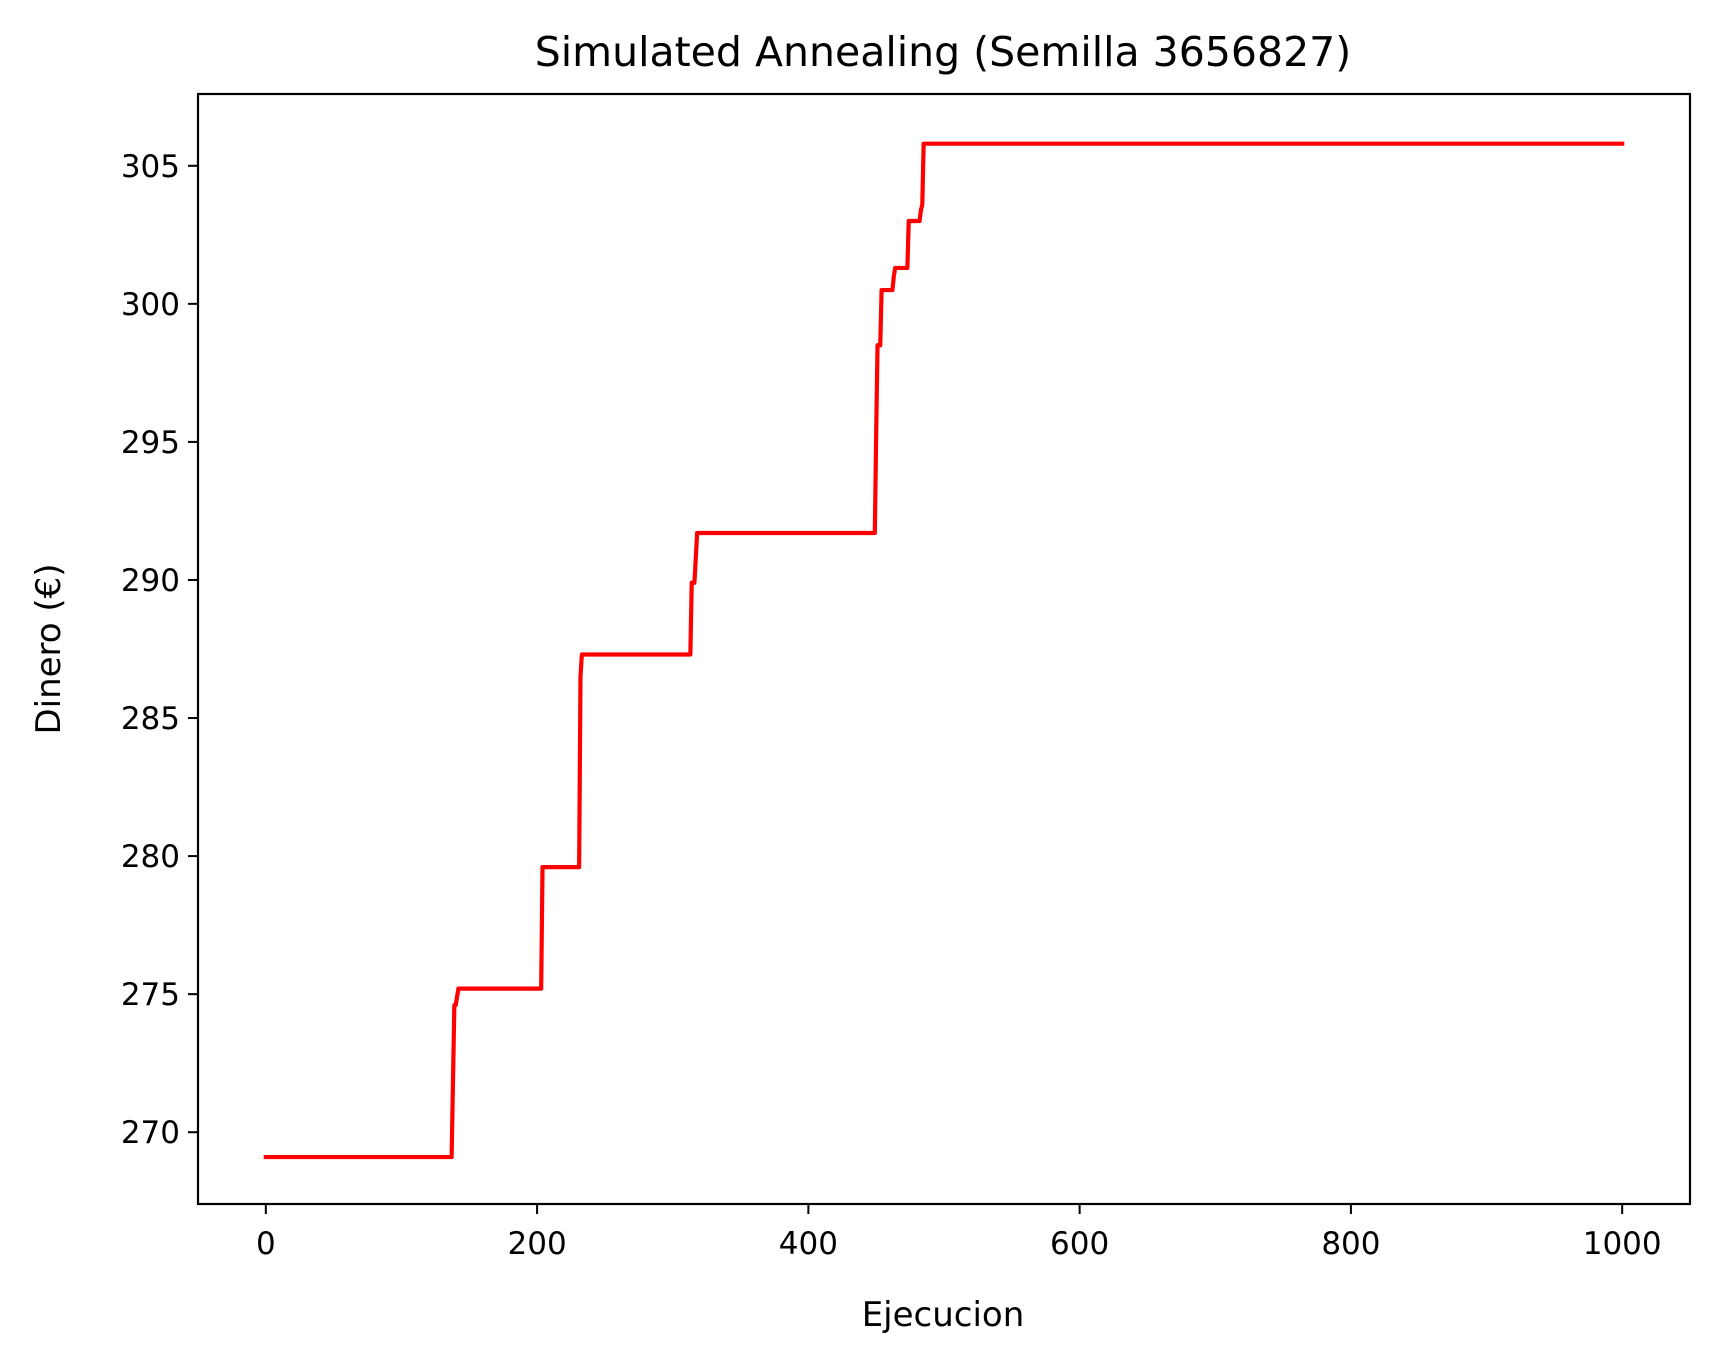 This screenshot has width=1715, height=1361. What do you see at coordinates (150, 581) in the screenshot?
I see `y-tick-label: 290` at bounding box center [150, 581].